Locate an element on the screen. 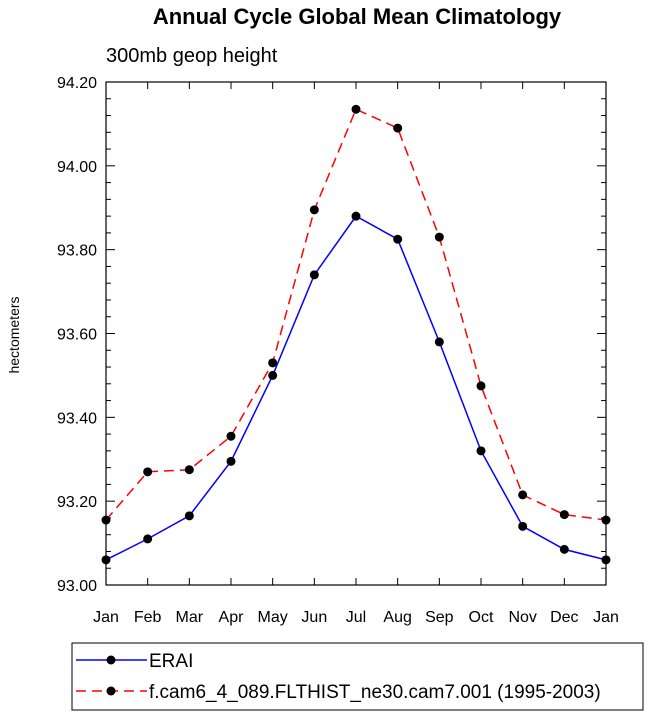 The width and height of the screenshot is (649, 715). y-tick-label: 93.40 is located at coordinates (77, 418).